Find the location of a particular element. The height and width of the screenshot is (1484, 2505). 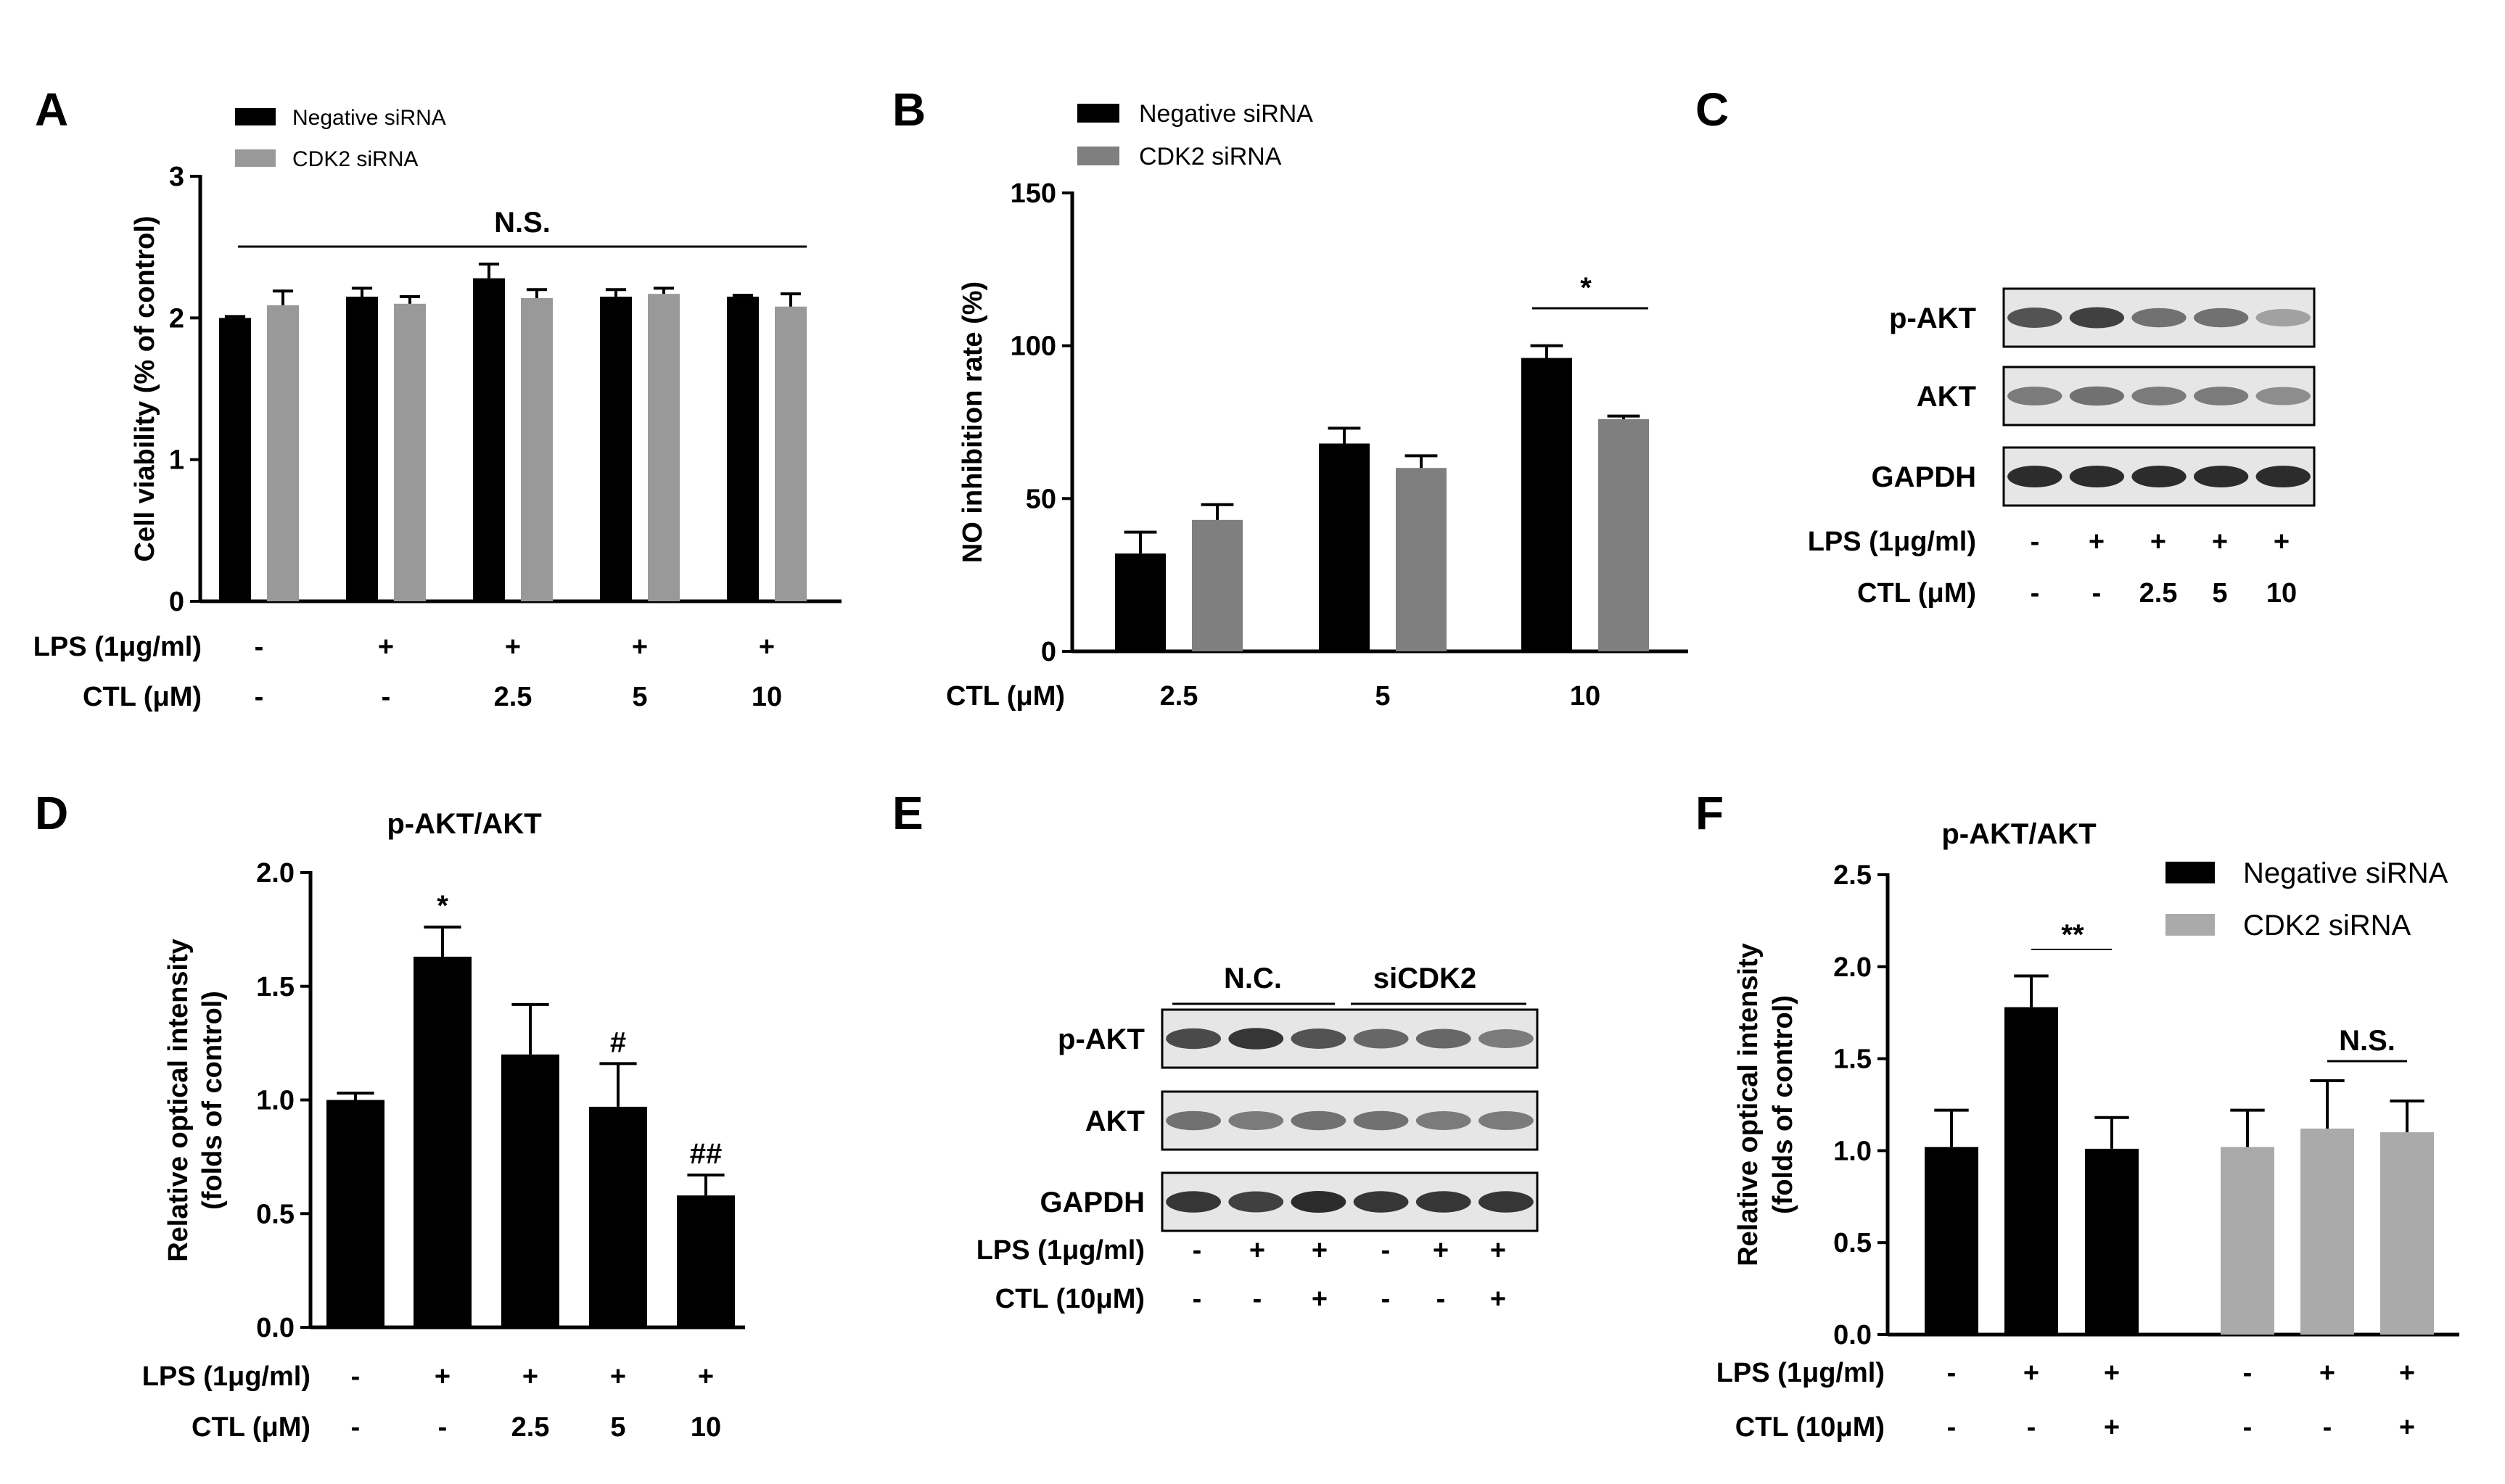

chart-title: p-AKT/AKT is located at coordinates (2018, 834).